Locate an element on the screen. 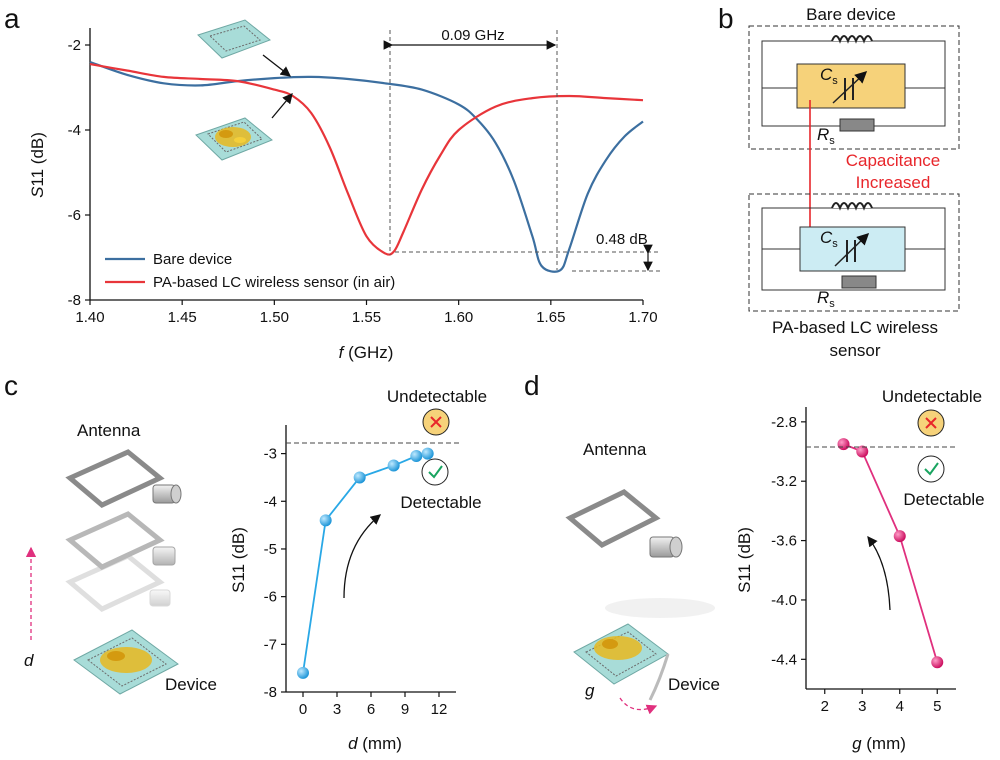 Image resolution: width=1000 pixels, height=760 pixels. bare-device-chip-icon is located at coordinates (234, 39).